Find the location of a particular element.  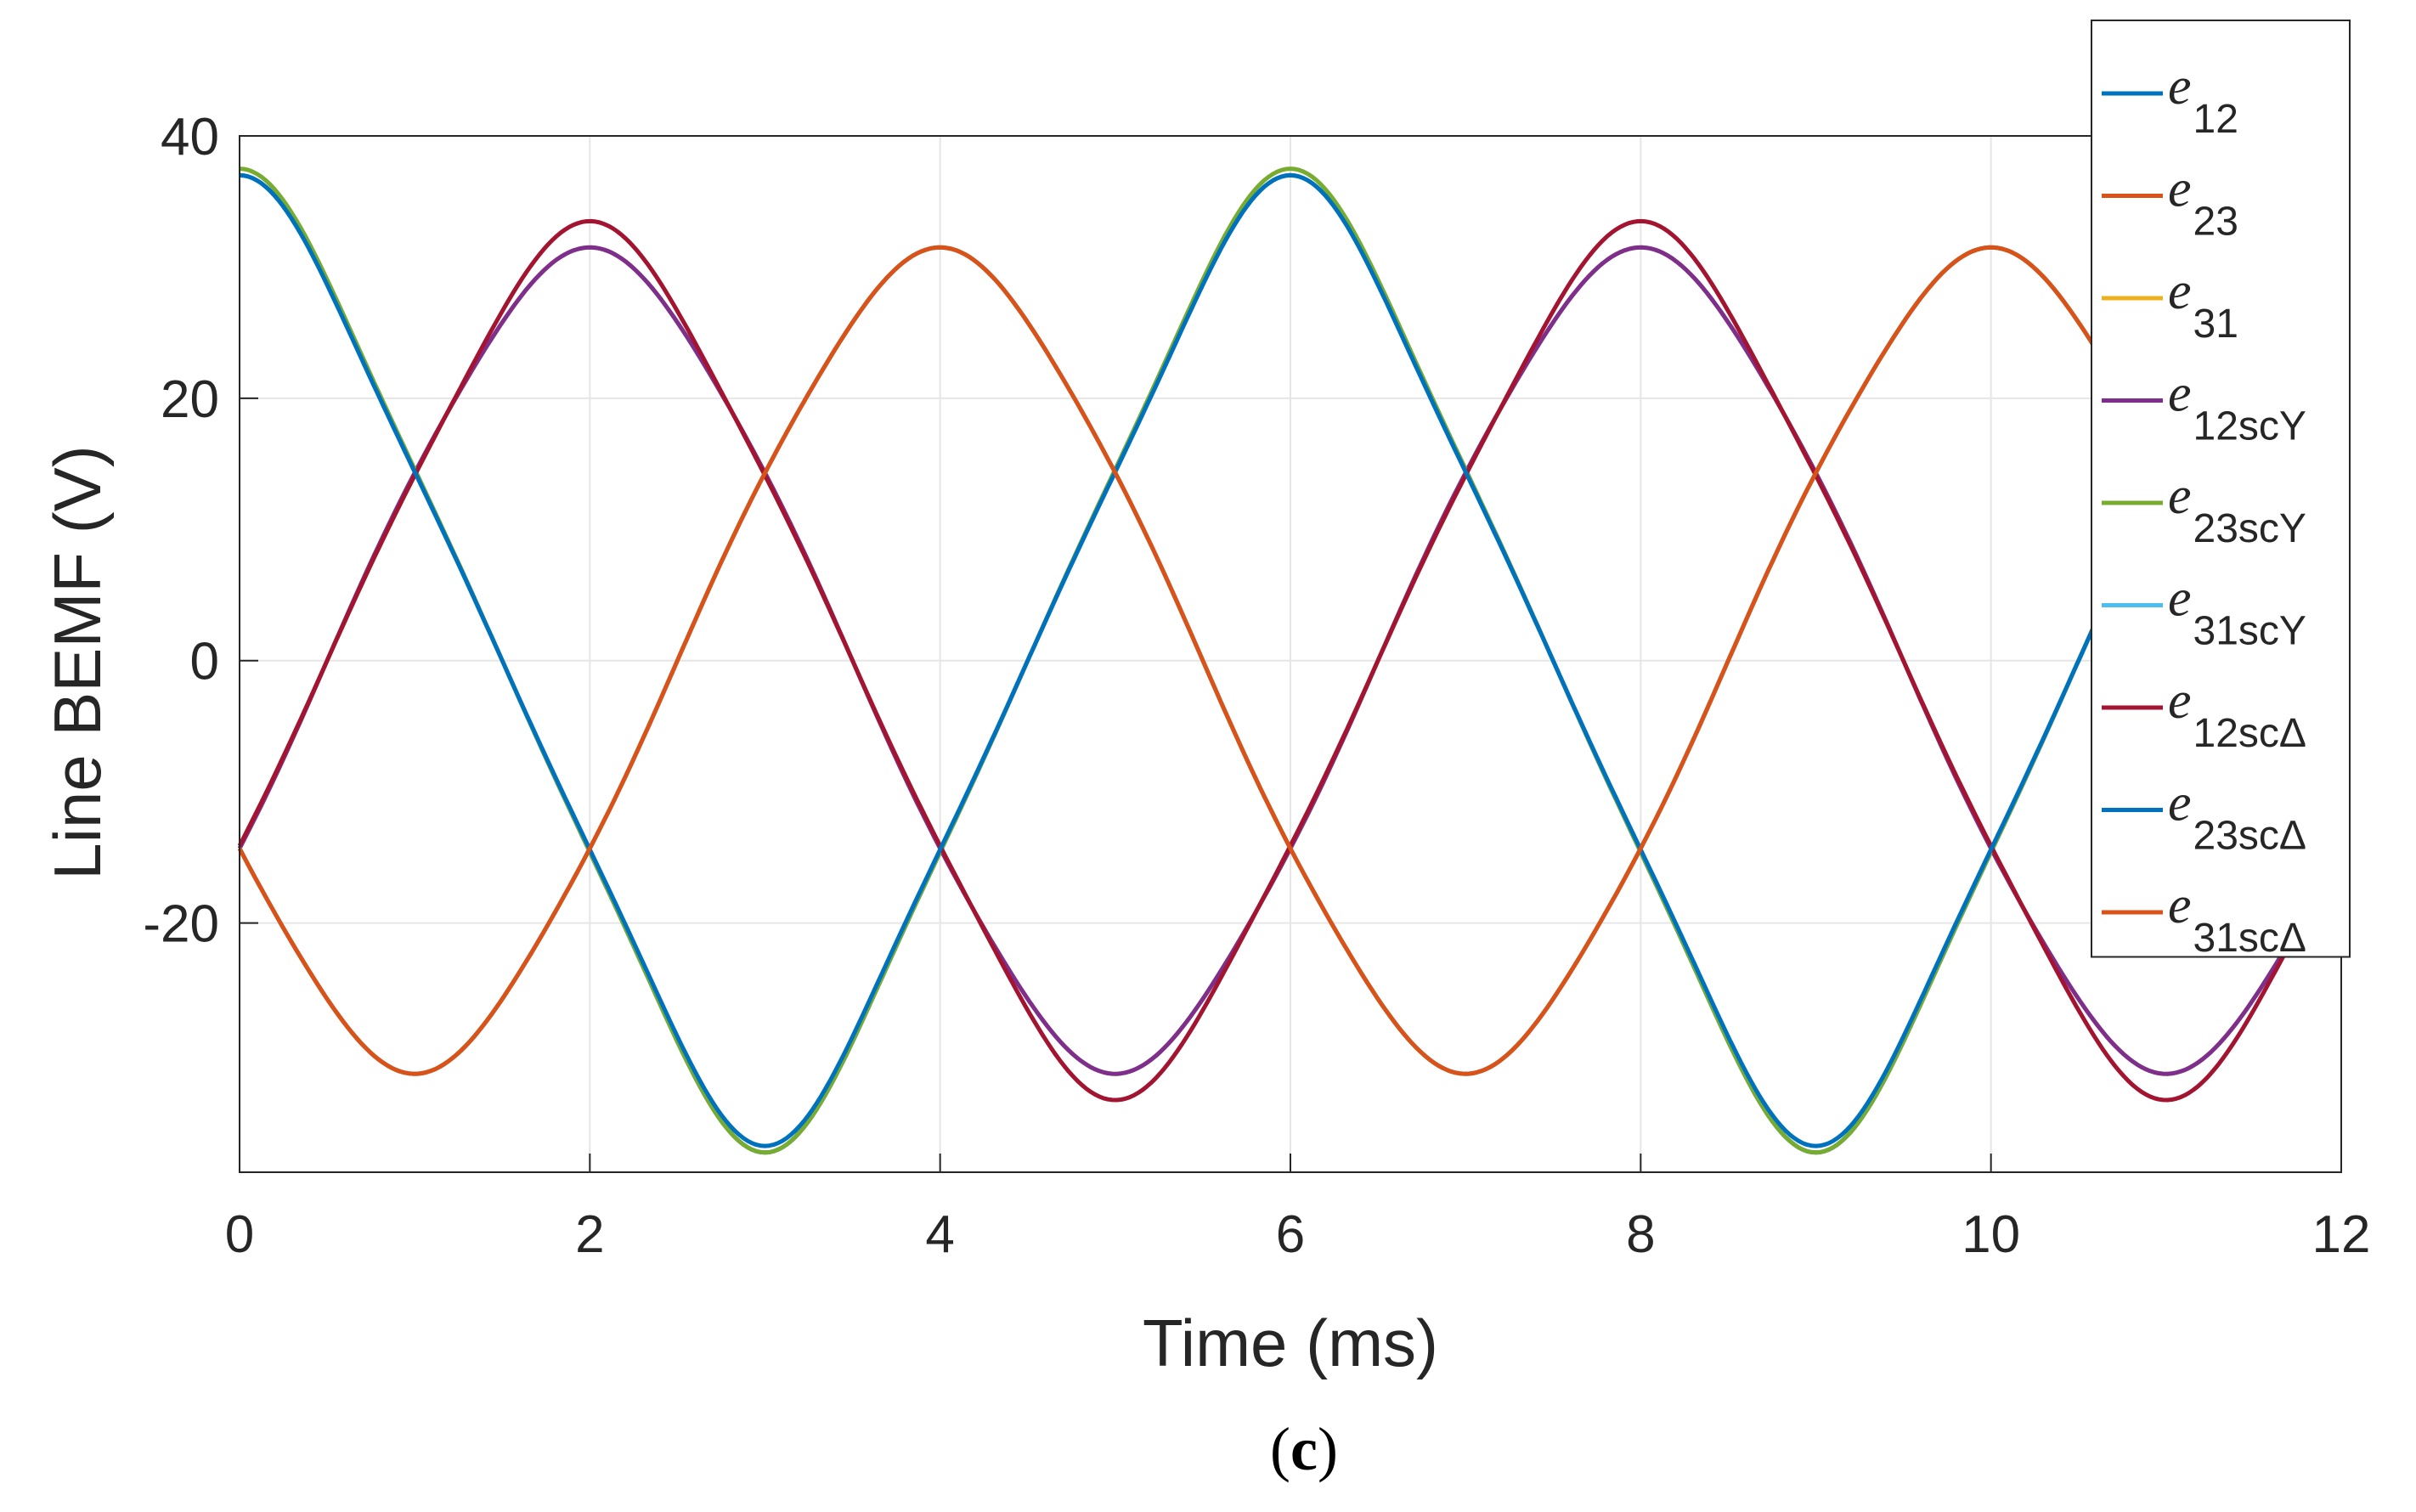

figure-caption: (c) is located at coordinates (1304, 1449).